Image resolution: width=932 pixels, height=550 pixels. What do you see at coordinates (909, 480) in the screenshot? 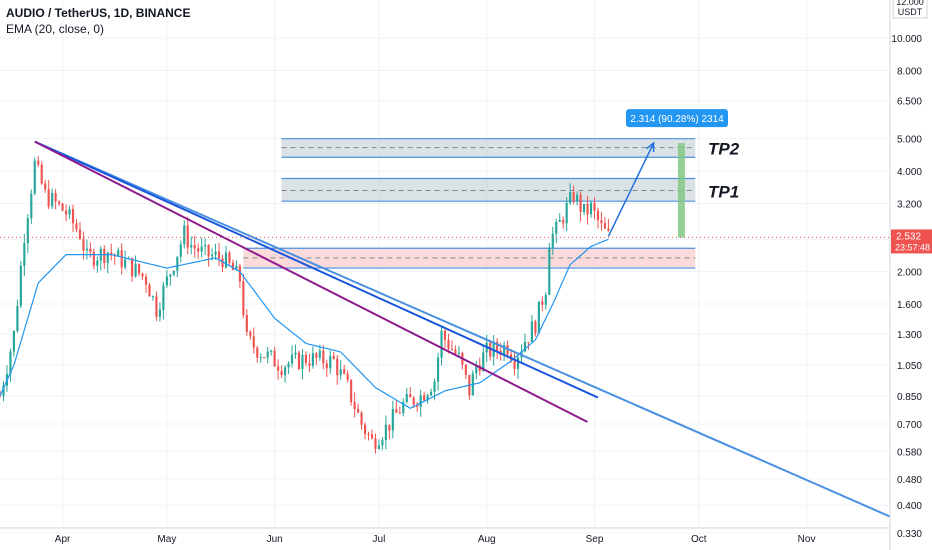
I see `price-tick-label: 0.480` at bounding box center [909, 480].